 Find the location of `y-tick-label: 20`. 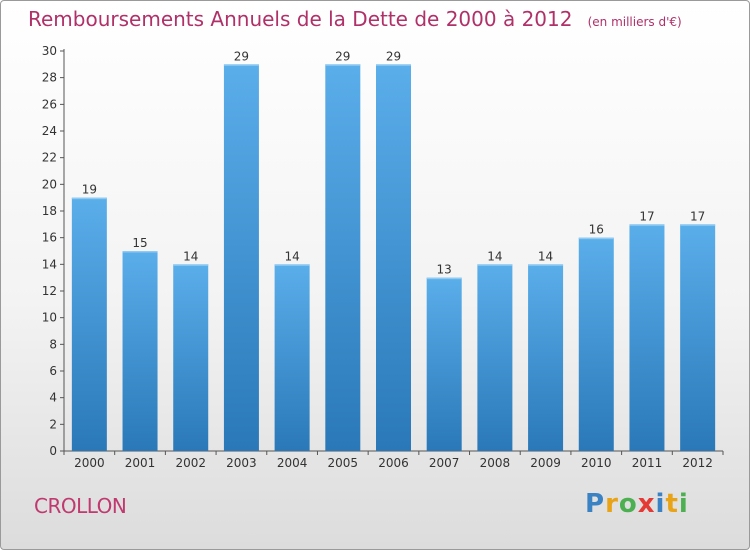

y-tick-label: 20 is located at coordinates (49, 184).